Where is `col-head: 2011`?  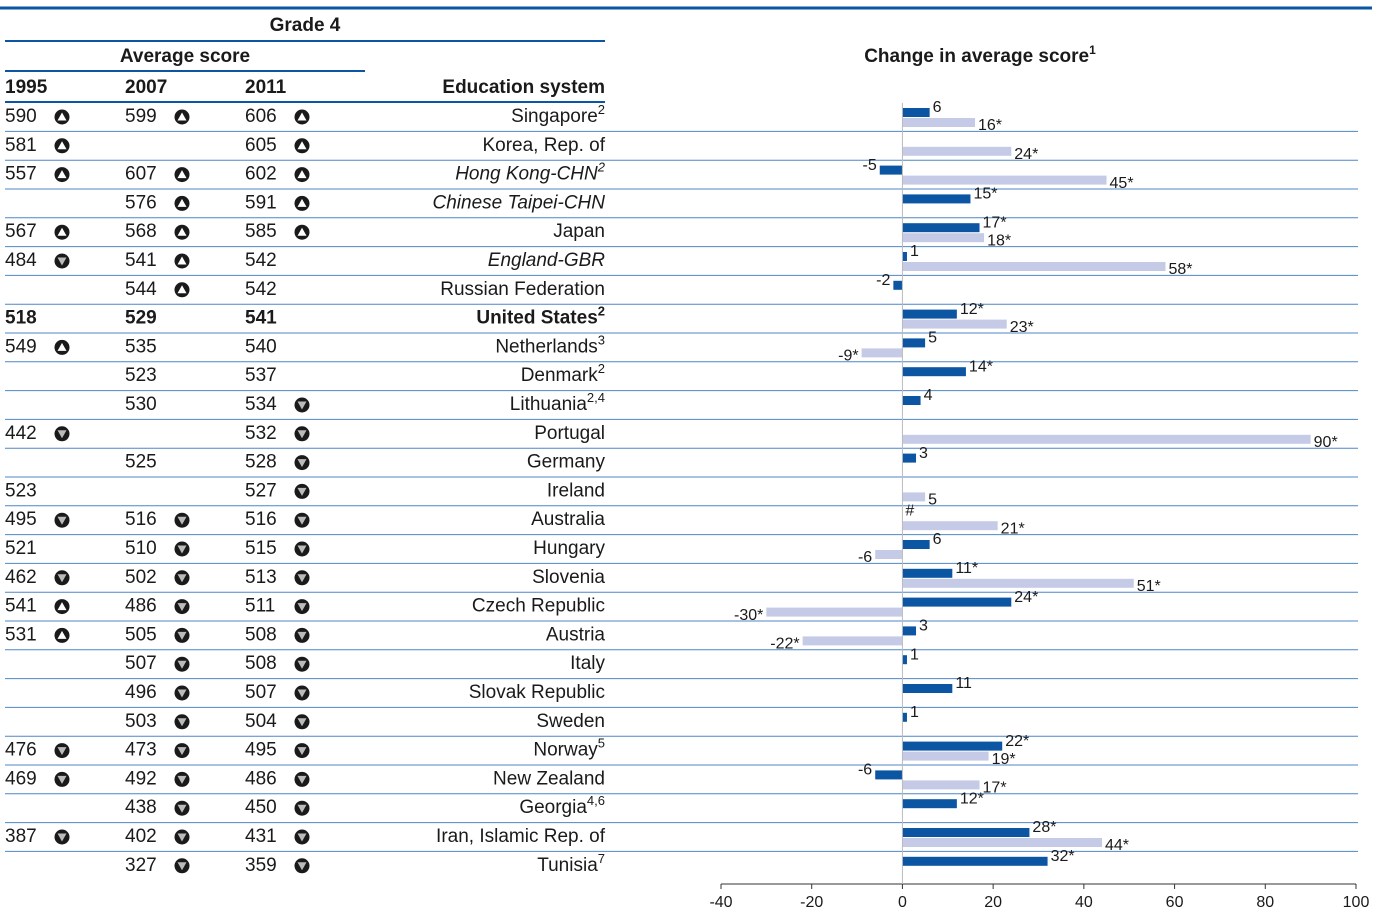
col-head: 2011 is located at coordinates (266, 87).